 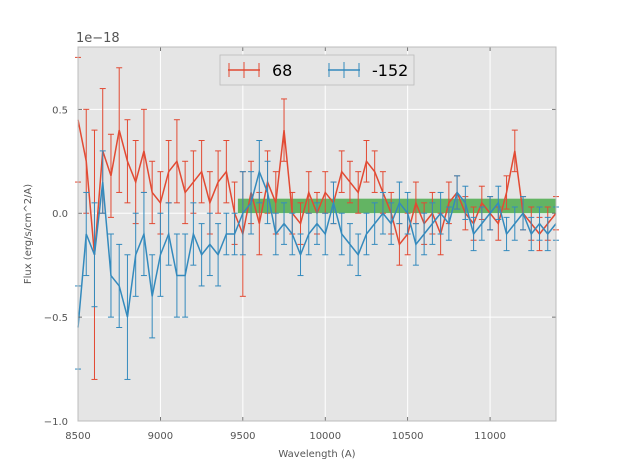 What do you see at coordinates (242, 436) in the screenshot?
I see `x-tick-label: 9500` at bounding box center [242, 436].